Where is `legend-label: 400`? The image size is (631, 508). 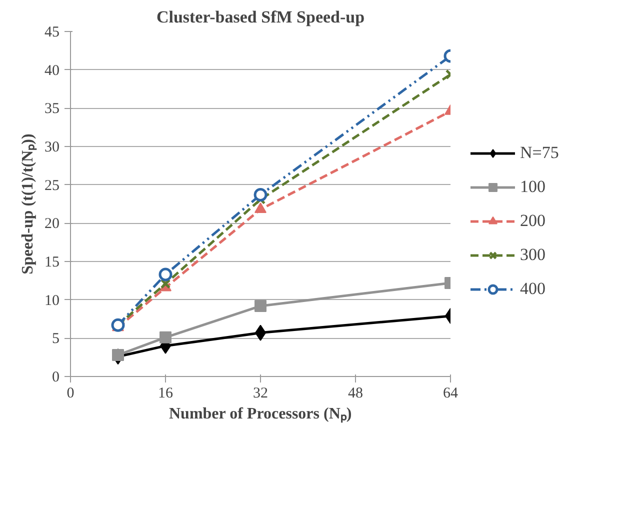 legend-label: 400 is located at coordinates (533, 288).